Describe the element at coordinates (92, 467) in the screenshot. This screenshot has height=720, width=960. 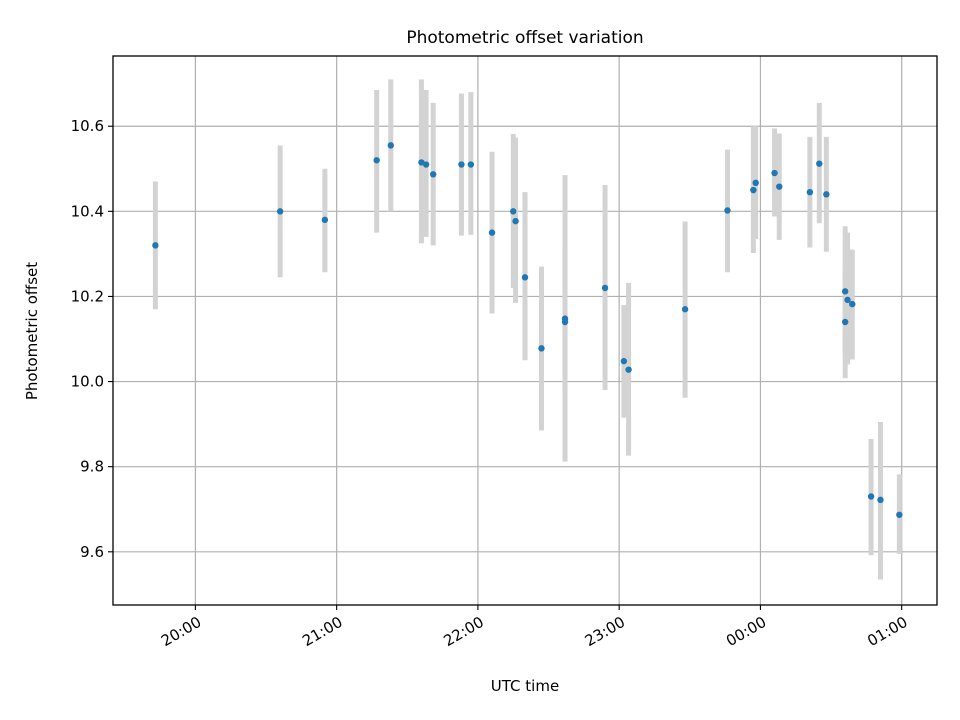
I see `y-tick-label: 9.8` at that location.